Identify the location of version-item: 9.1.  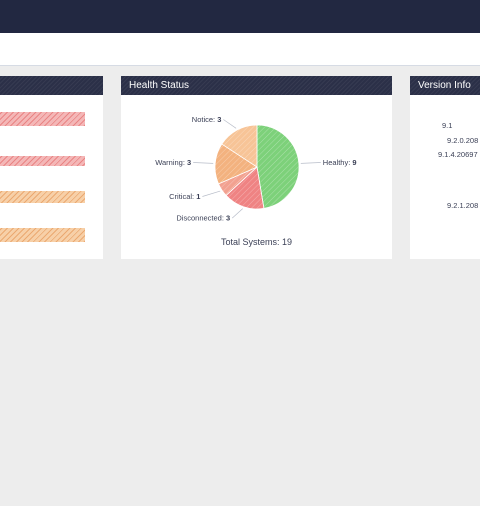
(447, 125).